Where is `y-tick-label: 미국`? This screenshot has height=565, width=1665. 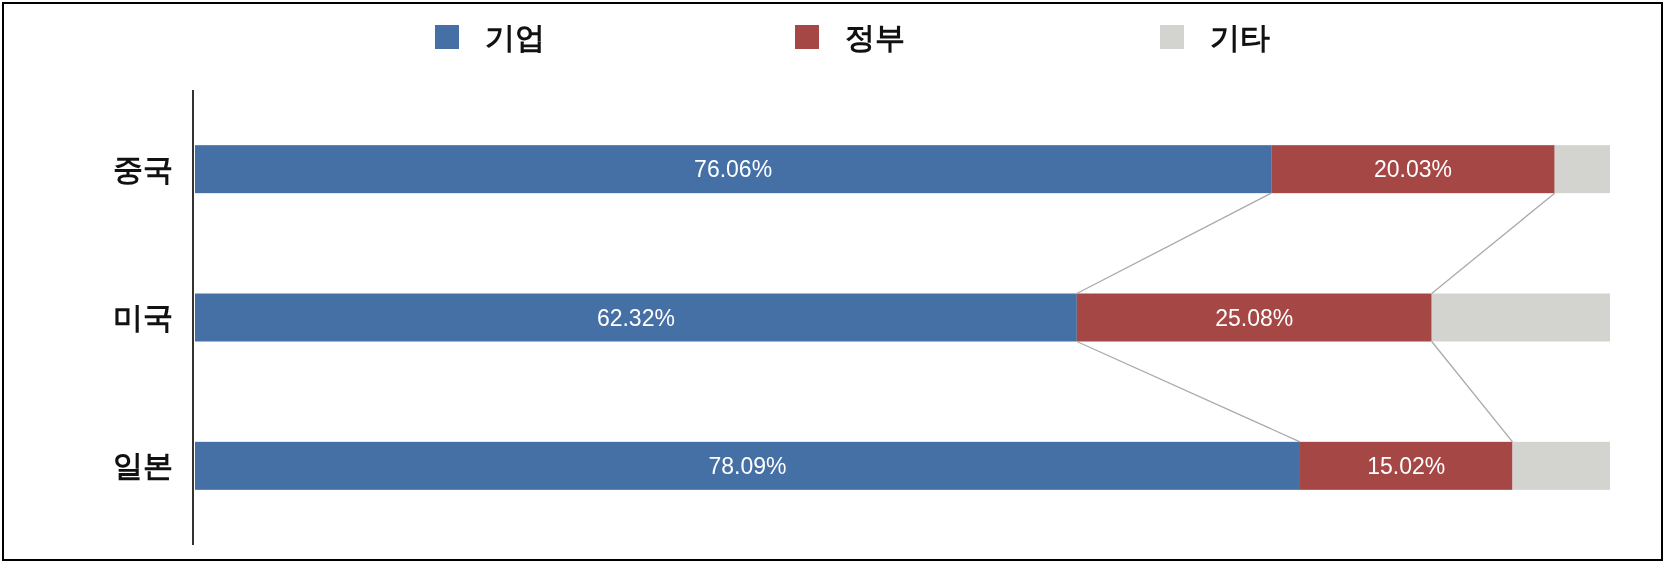 y-tick-label: 미국 is located at coordinates (143, 317).